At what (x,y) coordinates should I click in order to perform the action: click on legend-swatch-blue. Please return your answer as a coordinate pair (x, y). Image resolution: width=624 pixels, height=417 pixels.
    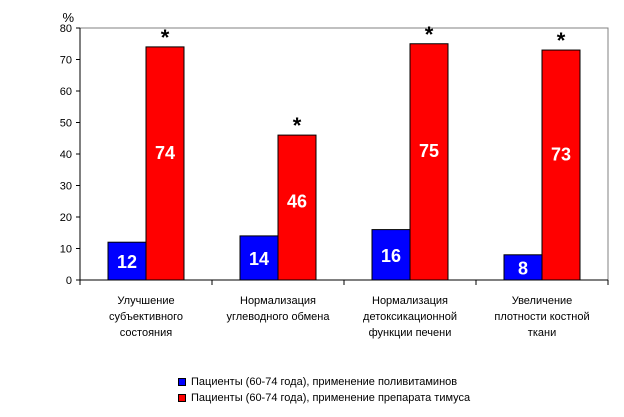
    Looking at the image, I should click on (182, 382).